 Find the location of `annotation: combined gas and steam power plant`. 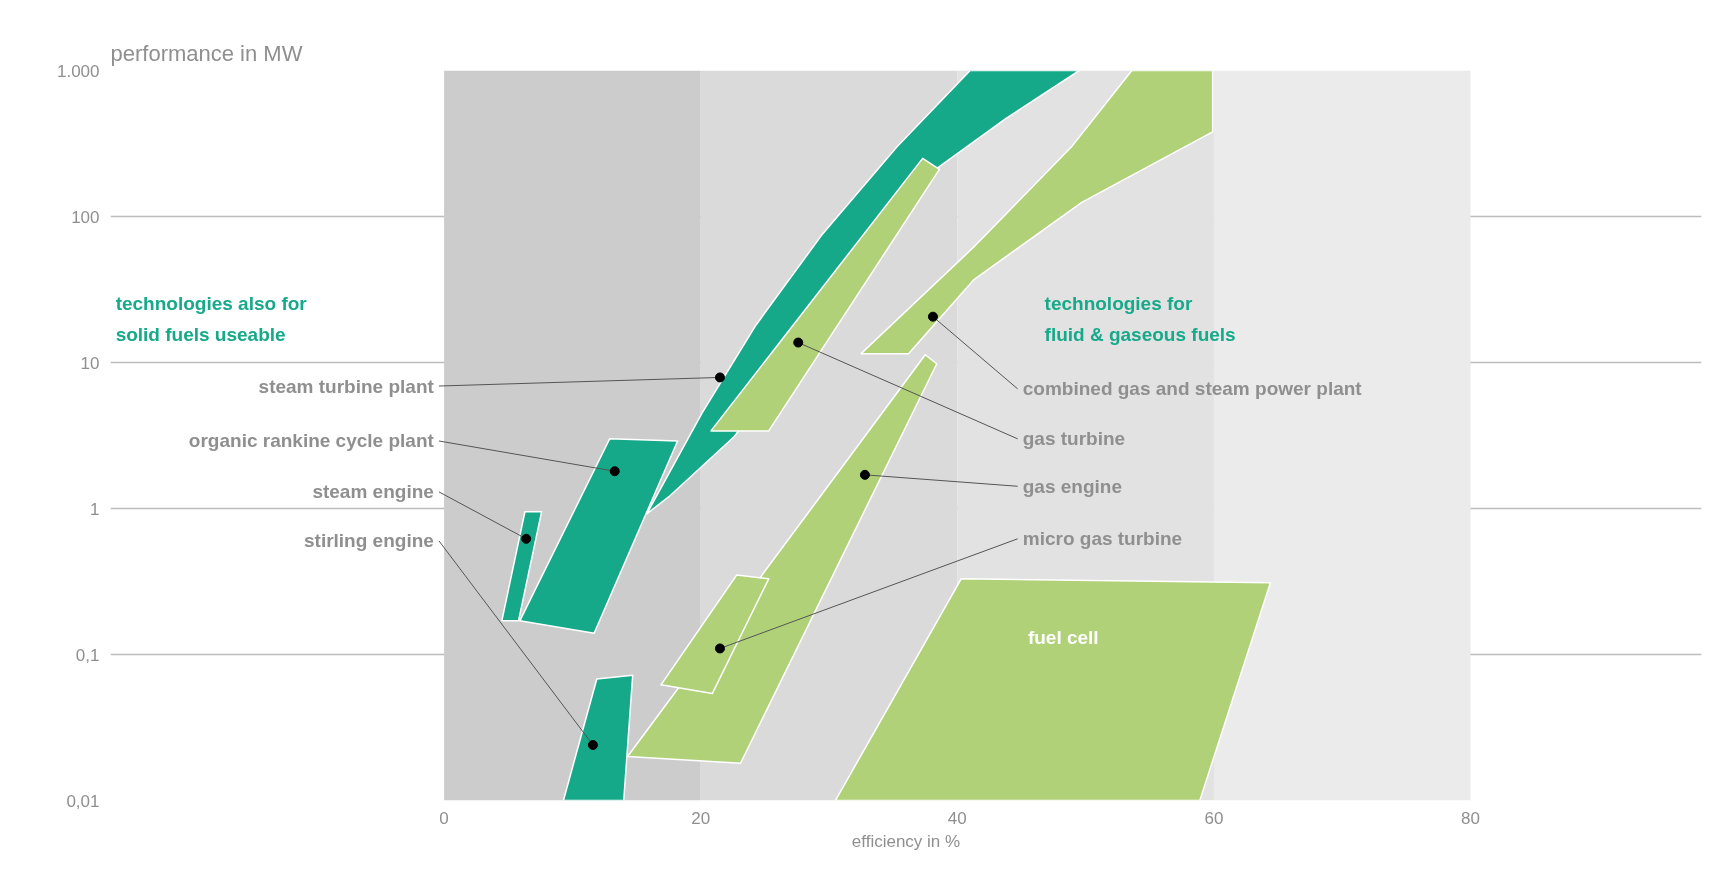

annotation: combined gas and steam power plant is located at coordinates (1192, 389).